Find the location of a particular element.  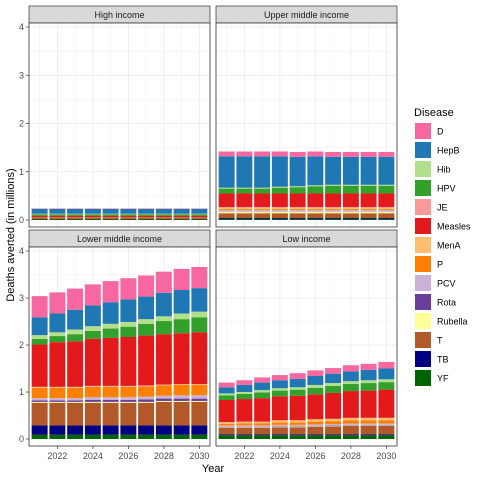

legend-swatch-mena is located at coordinates (423, 245).